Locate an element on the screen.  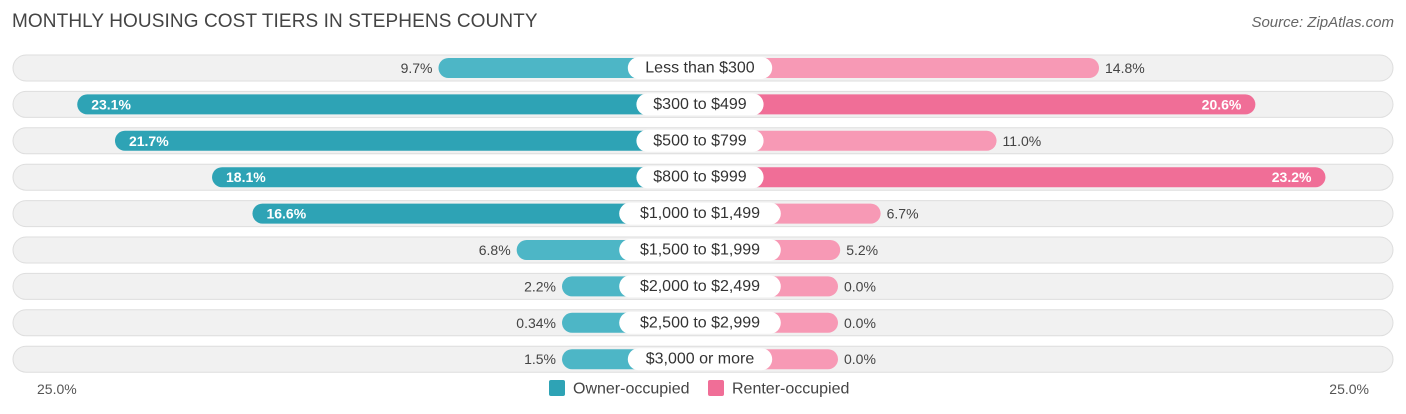
category-label: $500 to $799 is located at coordinates (700, 140).